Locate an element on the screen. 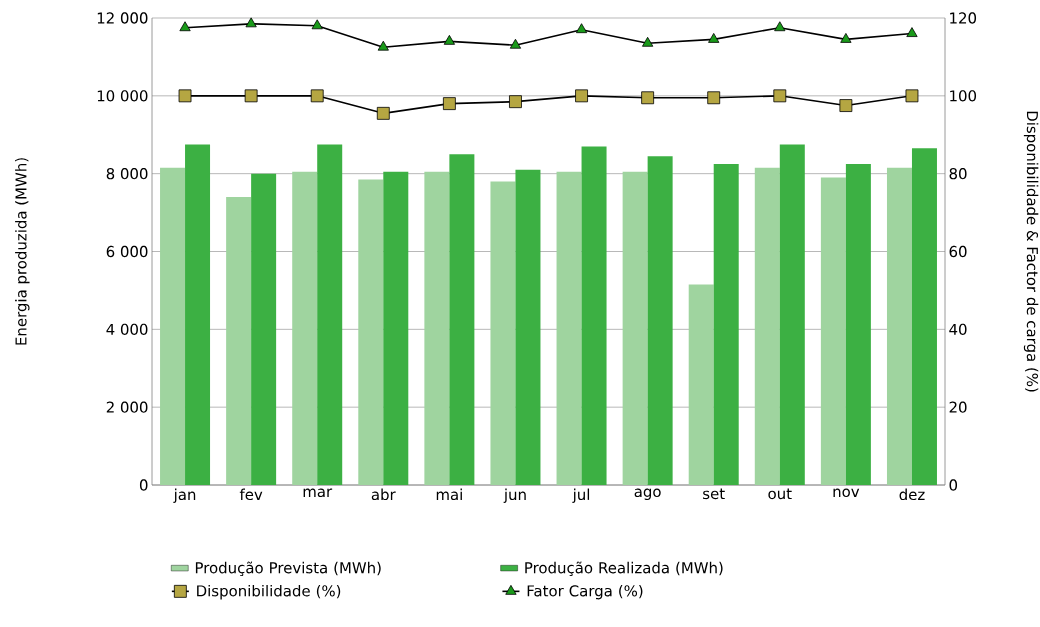 This screenshot has height=627, width=1040. y-tick-label: 12 000 is located at coordinates (122, 18).